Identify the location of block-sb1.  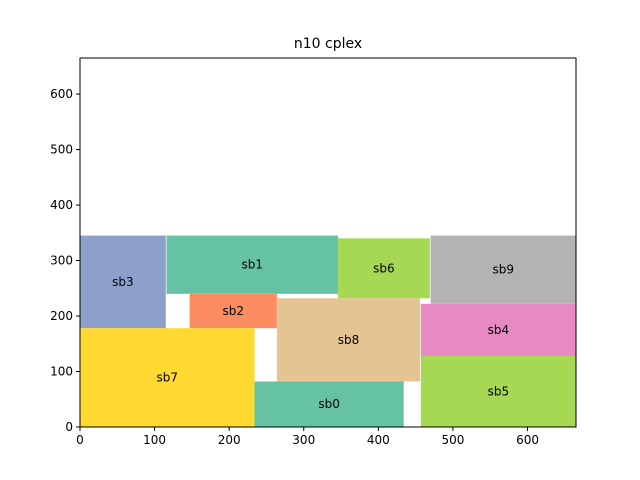
(252, 264).